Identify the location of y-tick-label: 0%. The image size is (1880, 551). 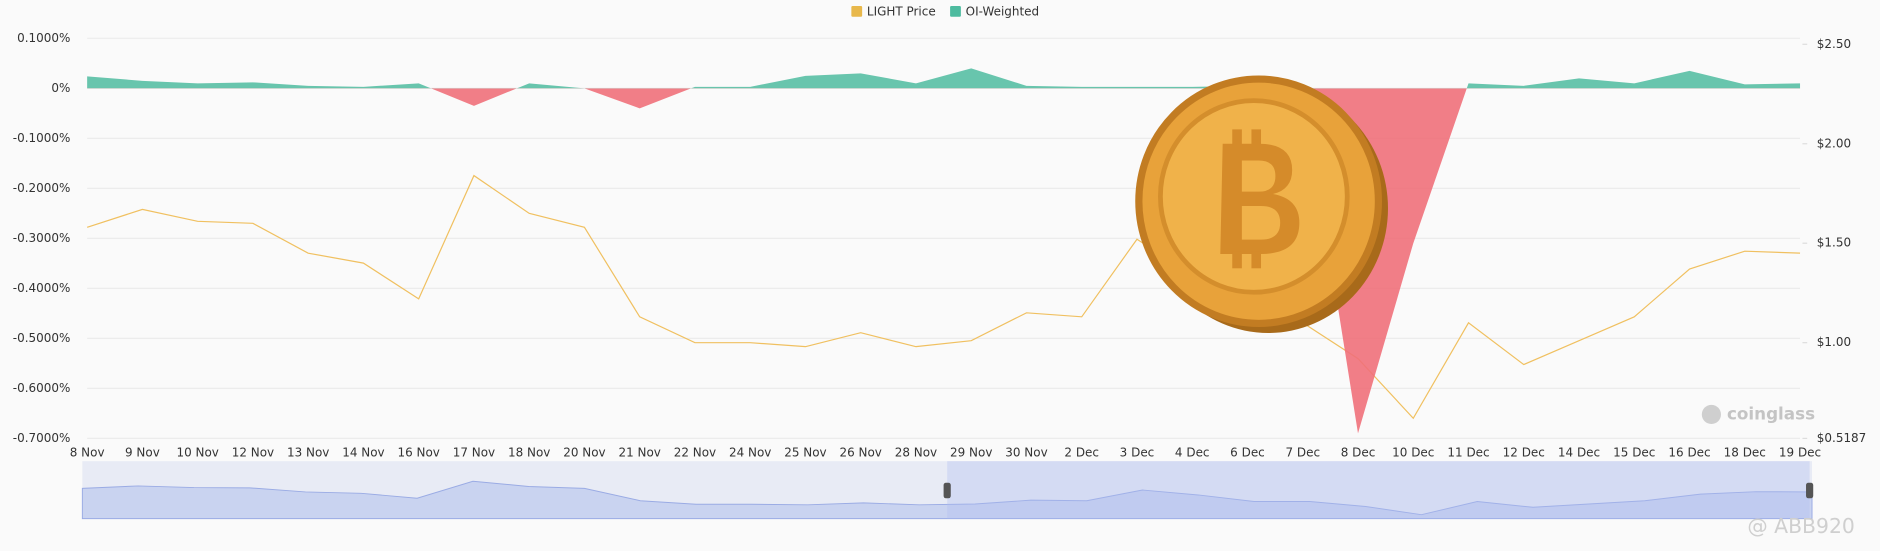
(60, 88).